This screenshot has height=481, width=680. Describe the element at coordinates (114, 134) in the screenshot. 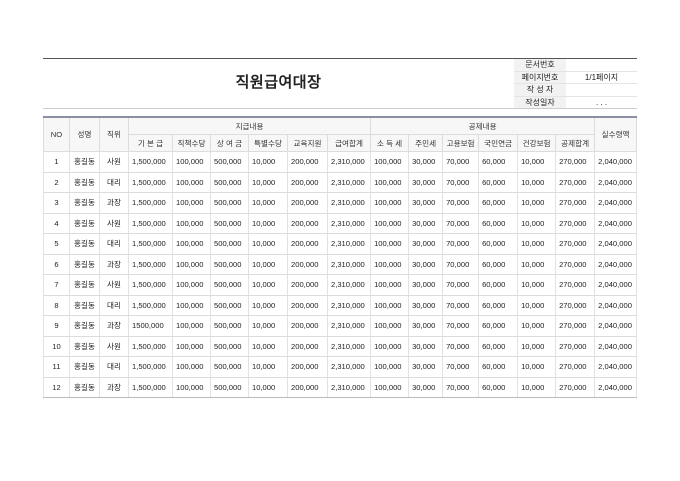

I see `header-position: 직위` at that location.